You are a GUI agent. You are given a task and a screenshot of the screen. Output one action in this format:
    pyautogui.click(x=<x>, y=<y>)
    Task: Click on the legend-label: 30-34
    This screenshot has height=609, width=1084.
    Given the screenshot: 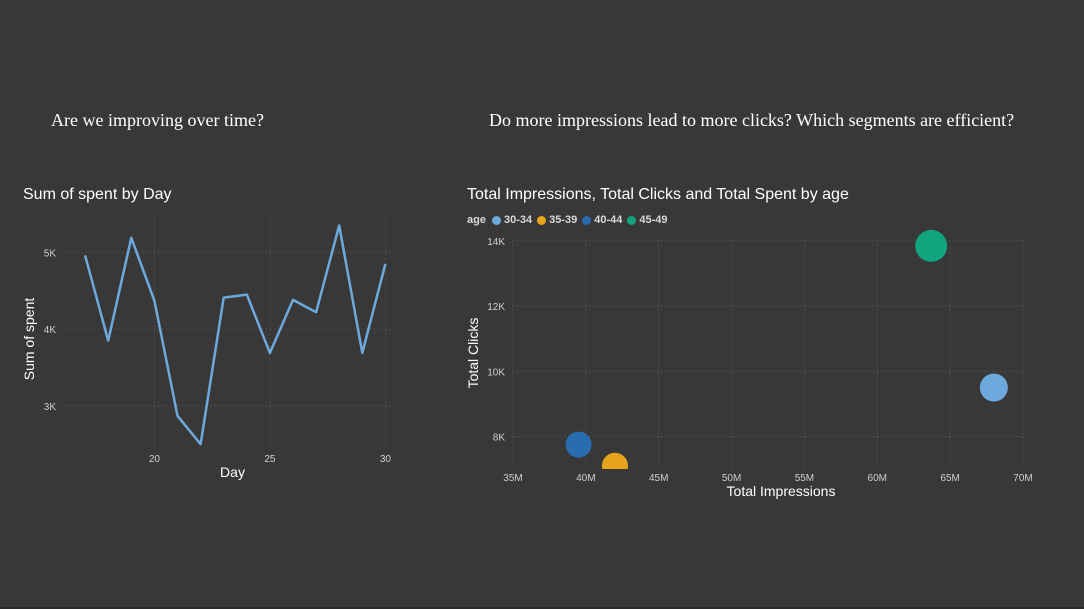 What is the action you would take?
    pyautogui.click(x=518, y=220)
    